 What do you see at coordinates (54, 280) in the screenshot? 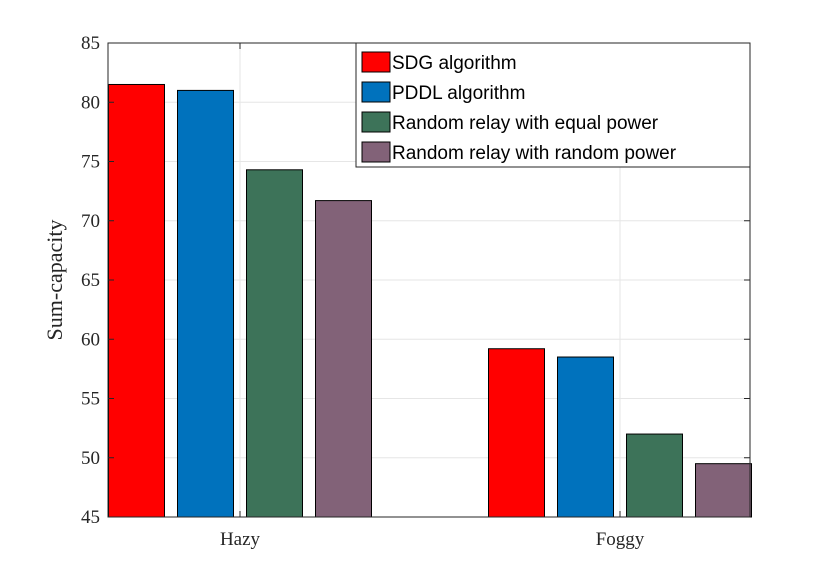
I see `y-axis-label: Sum-capacity` at bounding box center [54, 280].